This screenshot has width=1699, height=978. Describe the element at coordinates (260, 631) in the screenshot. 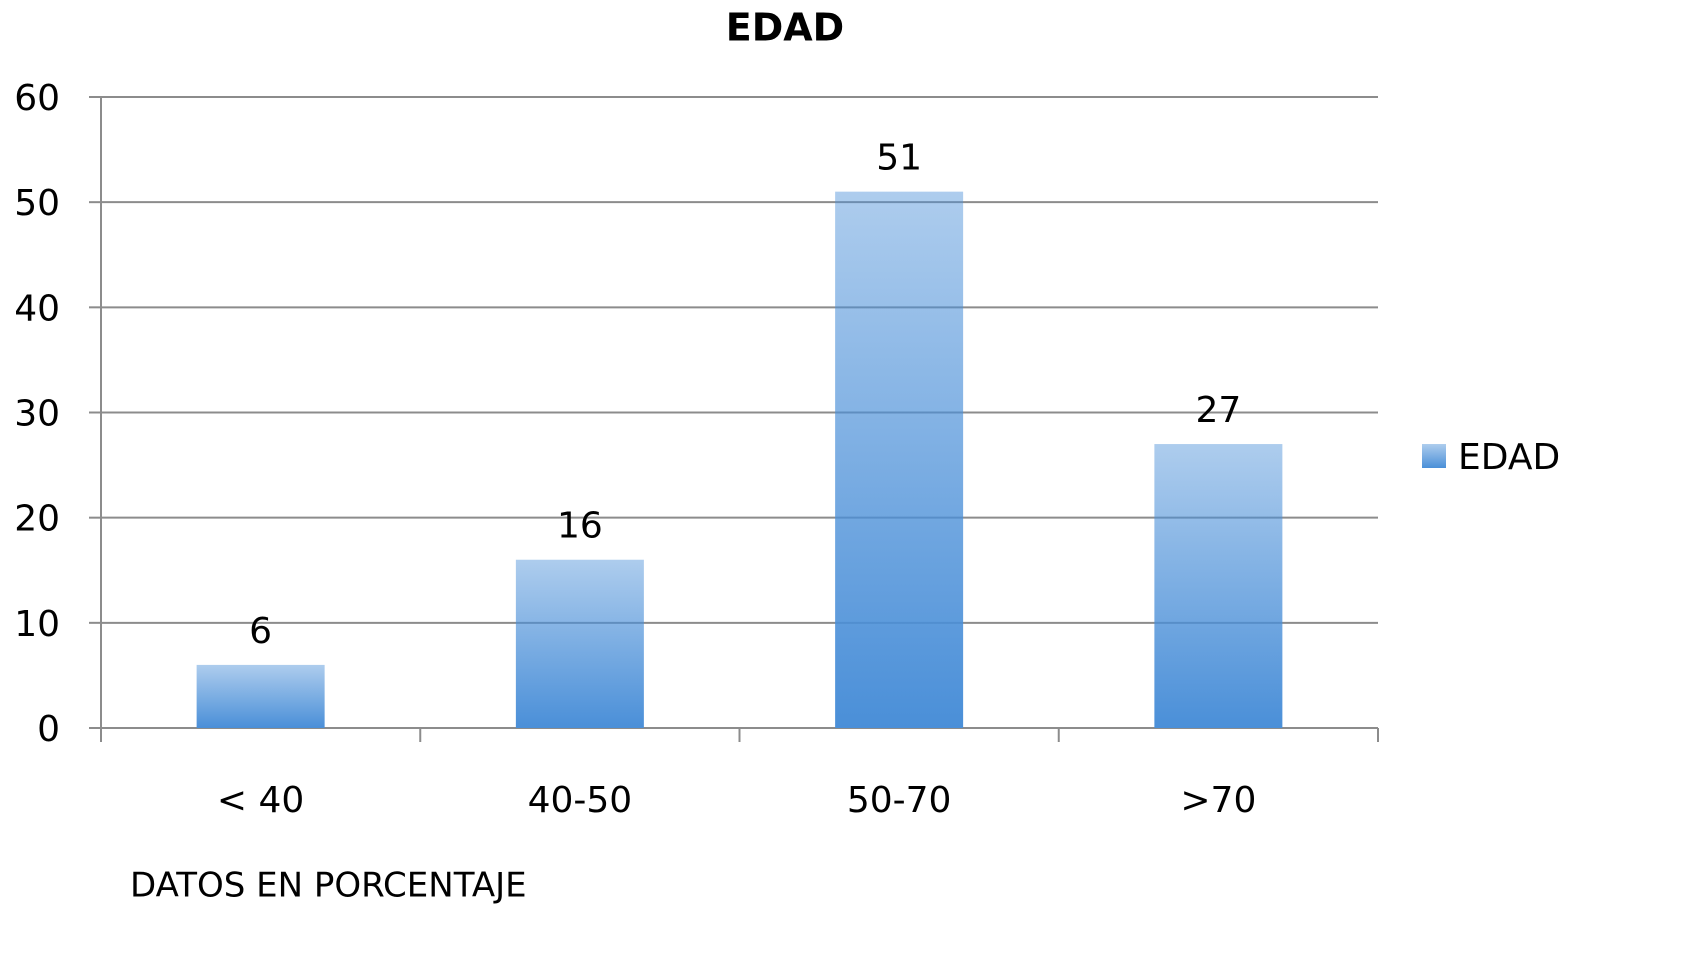

I see `data-label: 6` at that location.